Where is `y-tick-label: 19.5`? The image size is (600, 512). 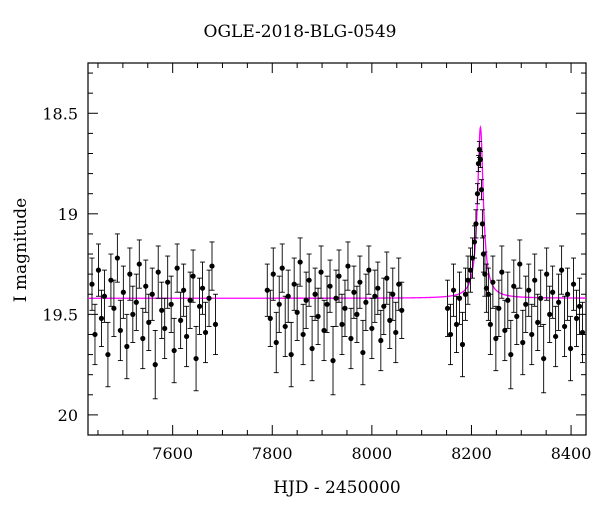
y-tick-label: 19.5 is located at coordinates (60, 314).